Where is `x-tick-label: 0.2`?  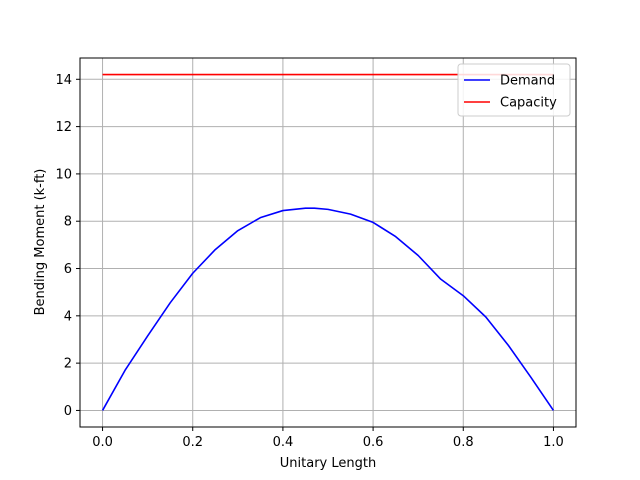
x-tick-label: 0.2 is located at coordinates (192, 442).